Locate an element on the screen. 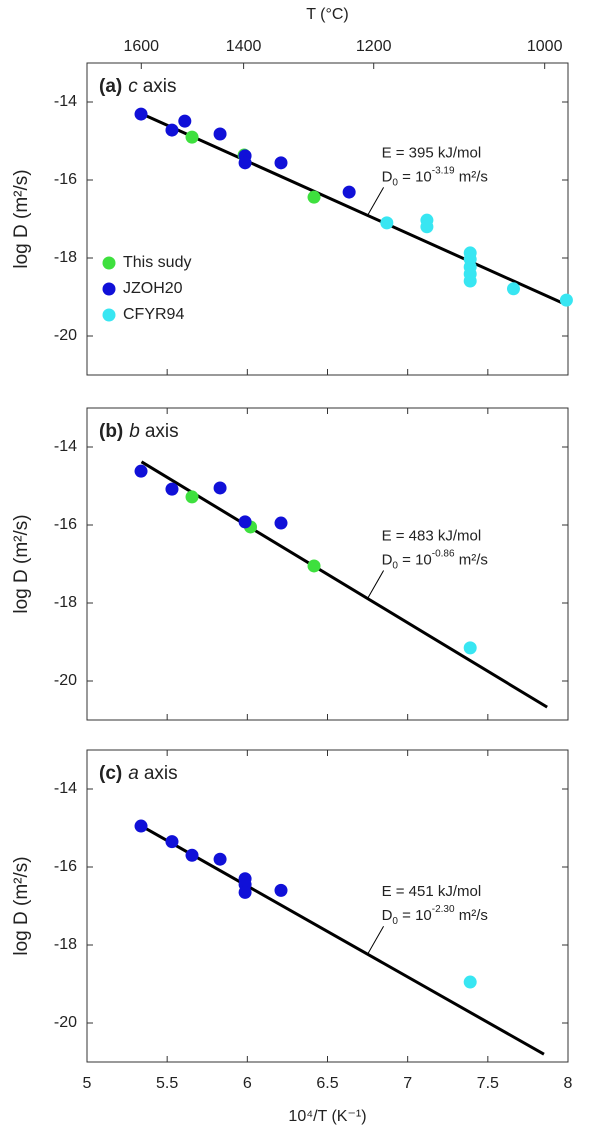  annotation-prefactor: D0 = 10-3.19 m²/s is located at coordinates (435, 176).